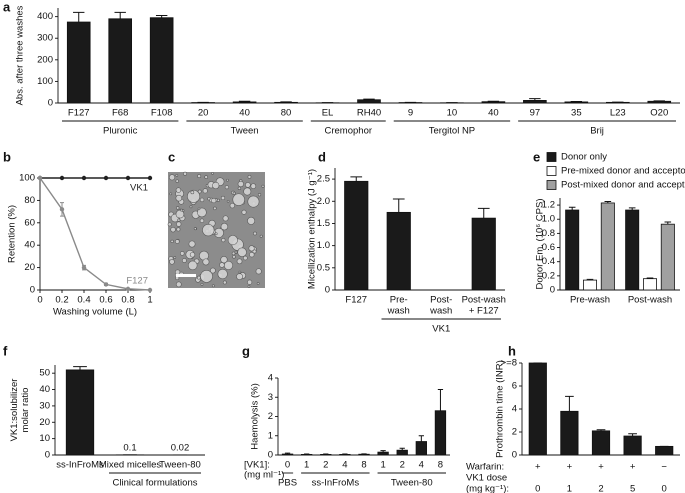  What do you see at coordinates (323, 223) in the screenshot?
I see `y-tick-label: 1.5` at bounding box center [323, 223].